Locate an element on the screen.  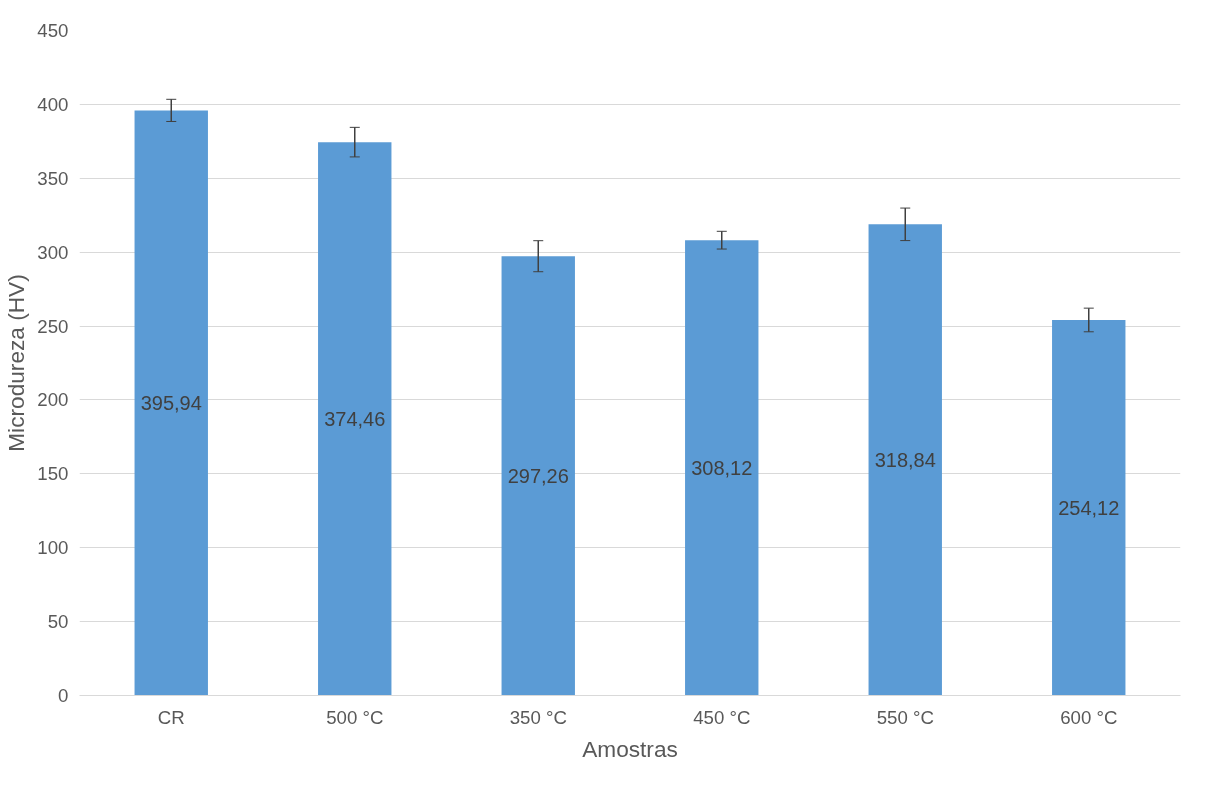
y-tick-label: 50 is located at coordinates (58, 622).